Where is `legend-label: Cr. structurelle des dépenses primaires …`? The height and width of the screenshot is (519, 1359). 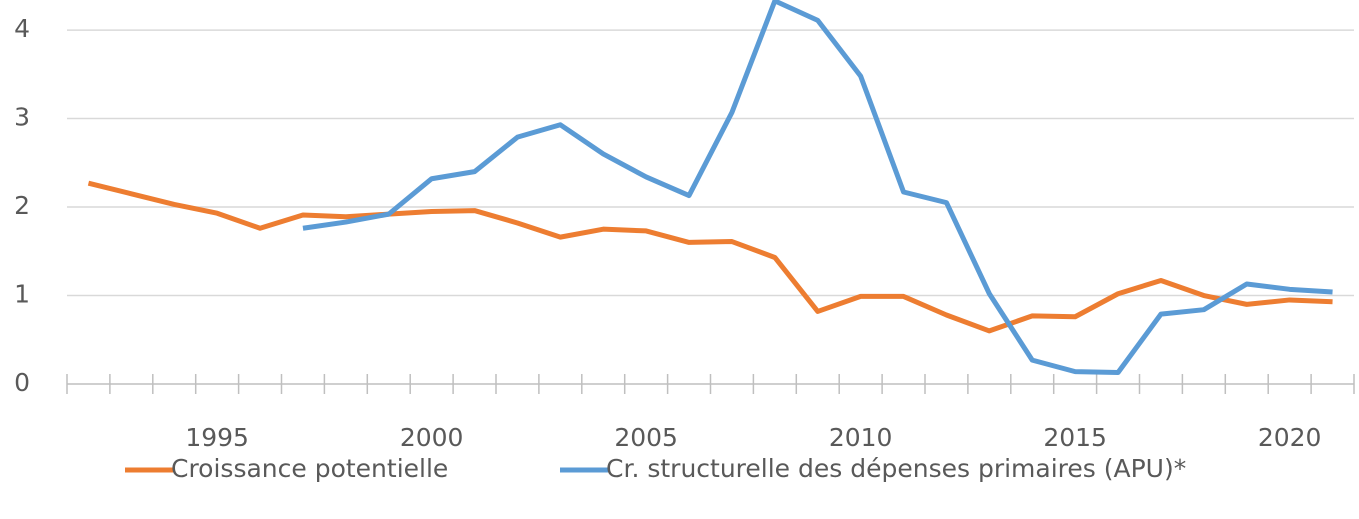 legend-label: Cr. structurelle des dépenses primaires … is located at coordinates (896, 468).